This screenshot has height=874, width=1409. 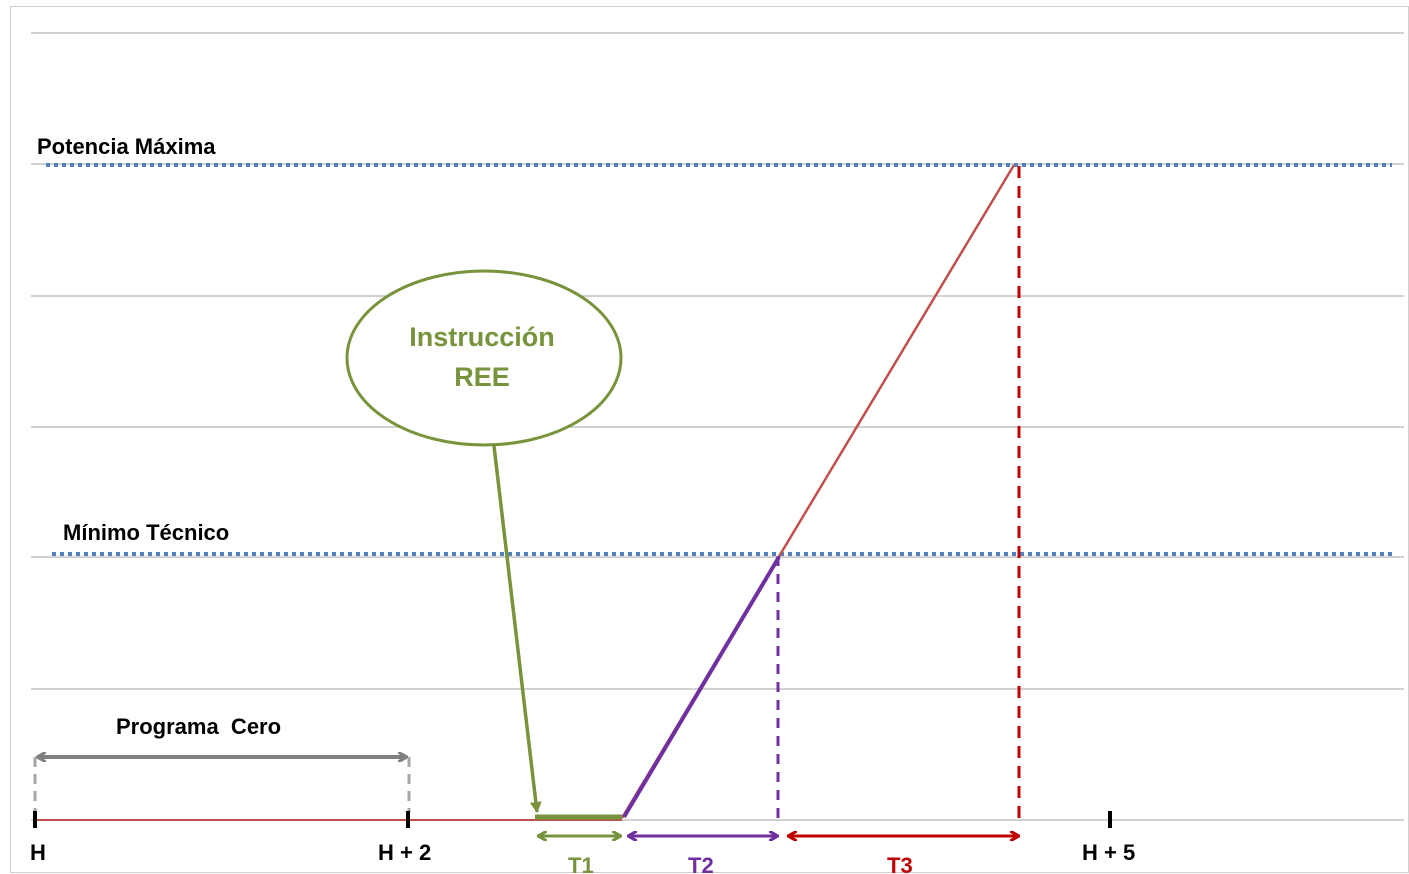 What do you see at coordinates (198, 726) in the screenshot?
I see `programa-cero-label: Programa Cero` at bounding box center [198, 726].